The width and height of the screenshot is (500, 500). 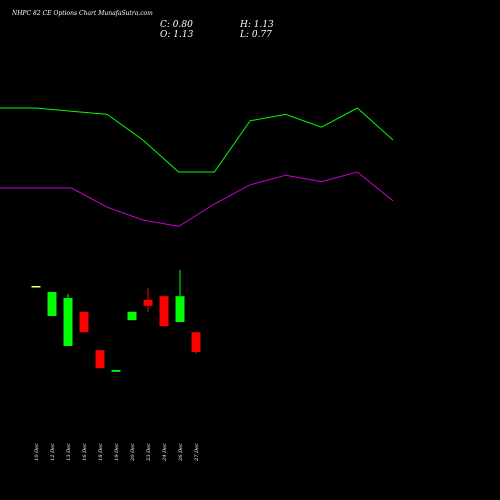 What do you see at coordinates (257, 25) in the screenshot?
I see `high-value: H: 1.13` at bounding box center [257, 25].